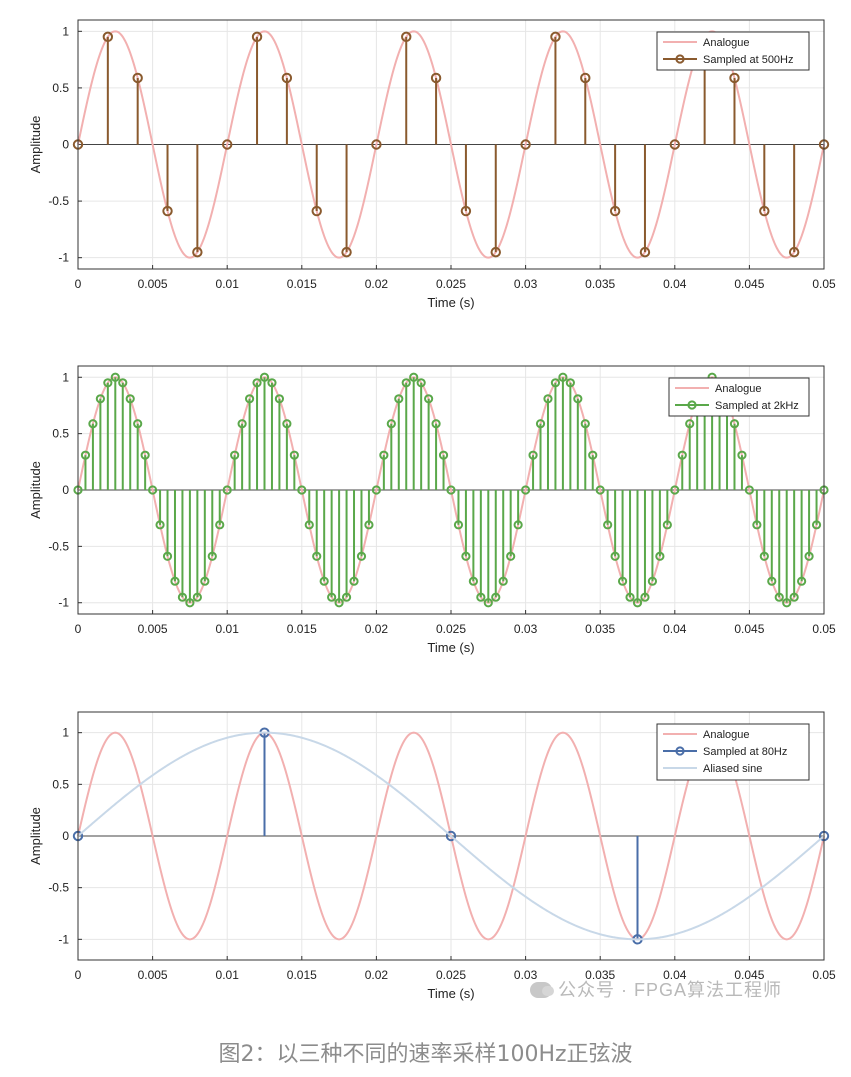 Image resolution: width=851 pixels, height=1077 pixels. Describe the element at coordinates (680, 751) in the screenshot. I see `legend-swatch-marker` at that location.